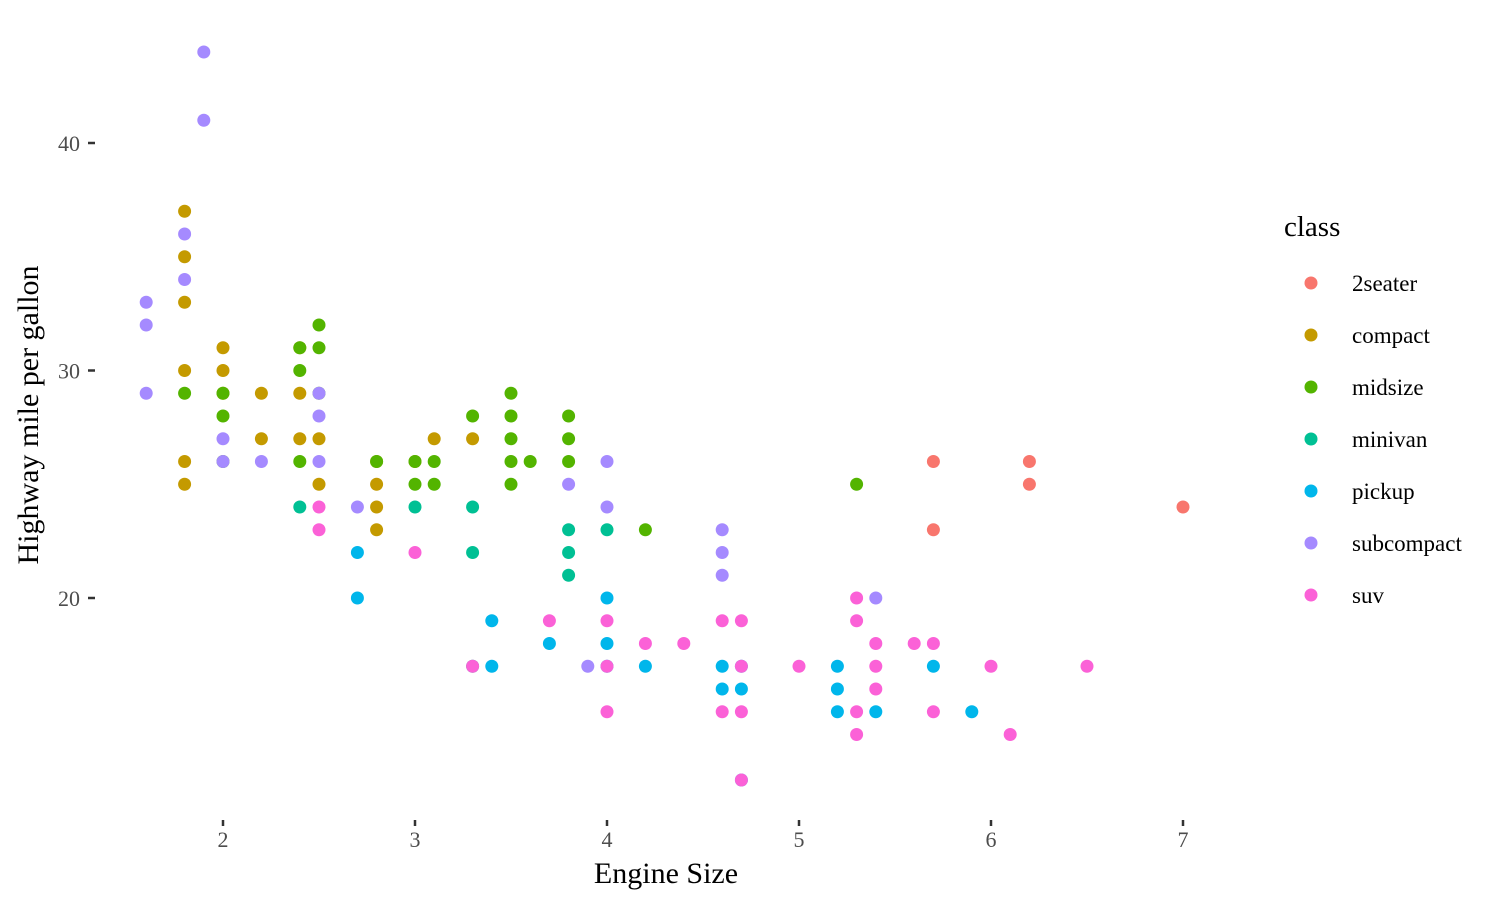 Image resolution: width=1512 pixels, height=907 pixels. What do you see at coordinates (1407, 543) in the screenshot?
I see `legend-label-subcompact: subcompact` at bounding box center [1407, 543].